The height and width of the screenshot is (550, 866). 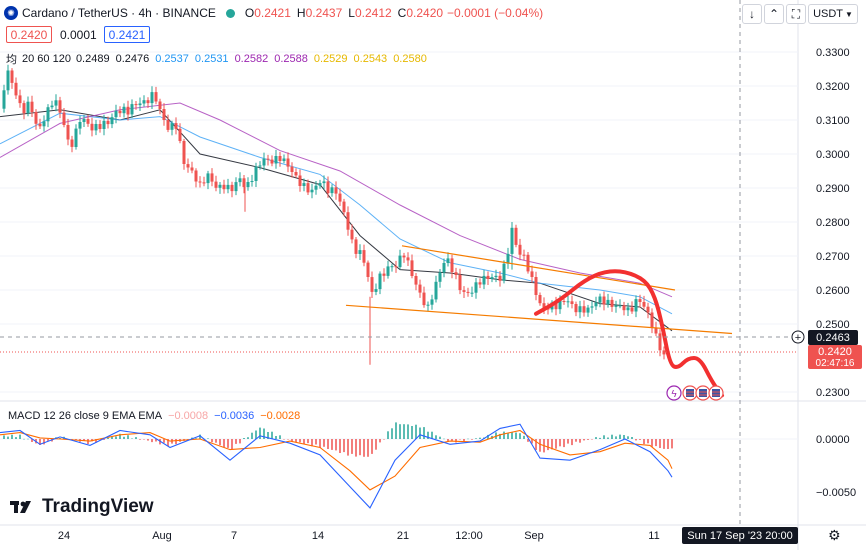 I want to click on time-axis: 24 Aug 7 14 21 12:00 Sep 11, so click(x=359, y=536).